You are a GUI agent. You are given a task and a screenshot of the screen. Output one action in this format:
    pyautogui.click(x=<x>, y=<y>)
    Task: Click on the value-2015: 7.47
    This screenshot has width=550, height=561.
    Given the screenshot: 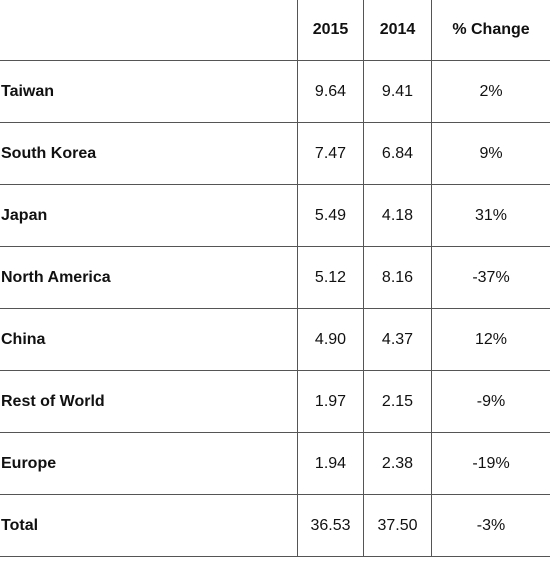 What is the action you would take?
    pyautogui.click(x=330, y=153)
    